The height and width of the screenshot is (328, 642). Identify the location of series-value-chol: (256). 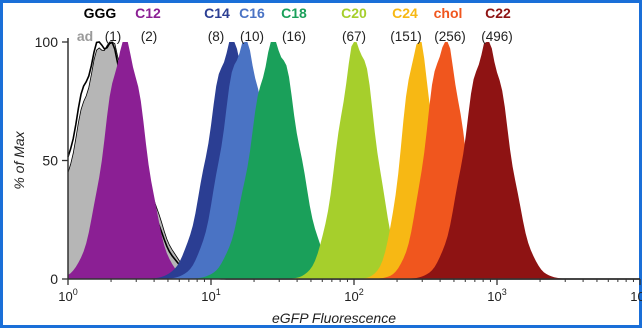
(450, 36).